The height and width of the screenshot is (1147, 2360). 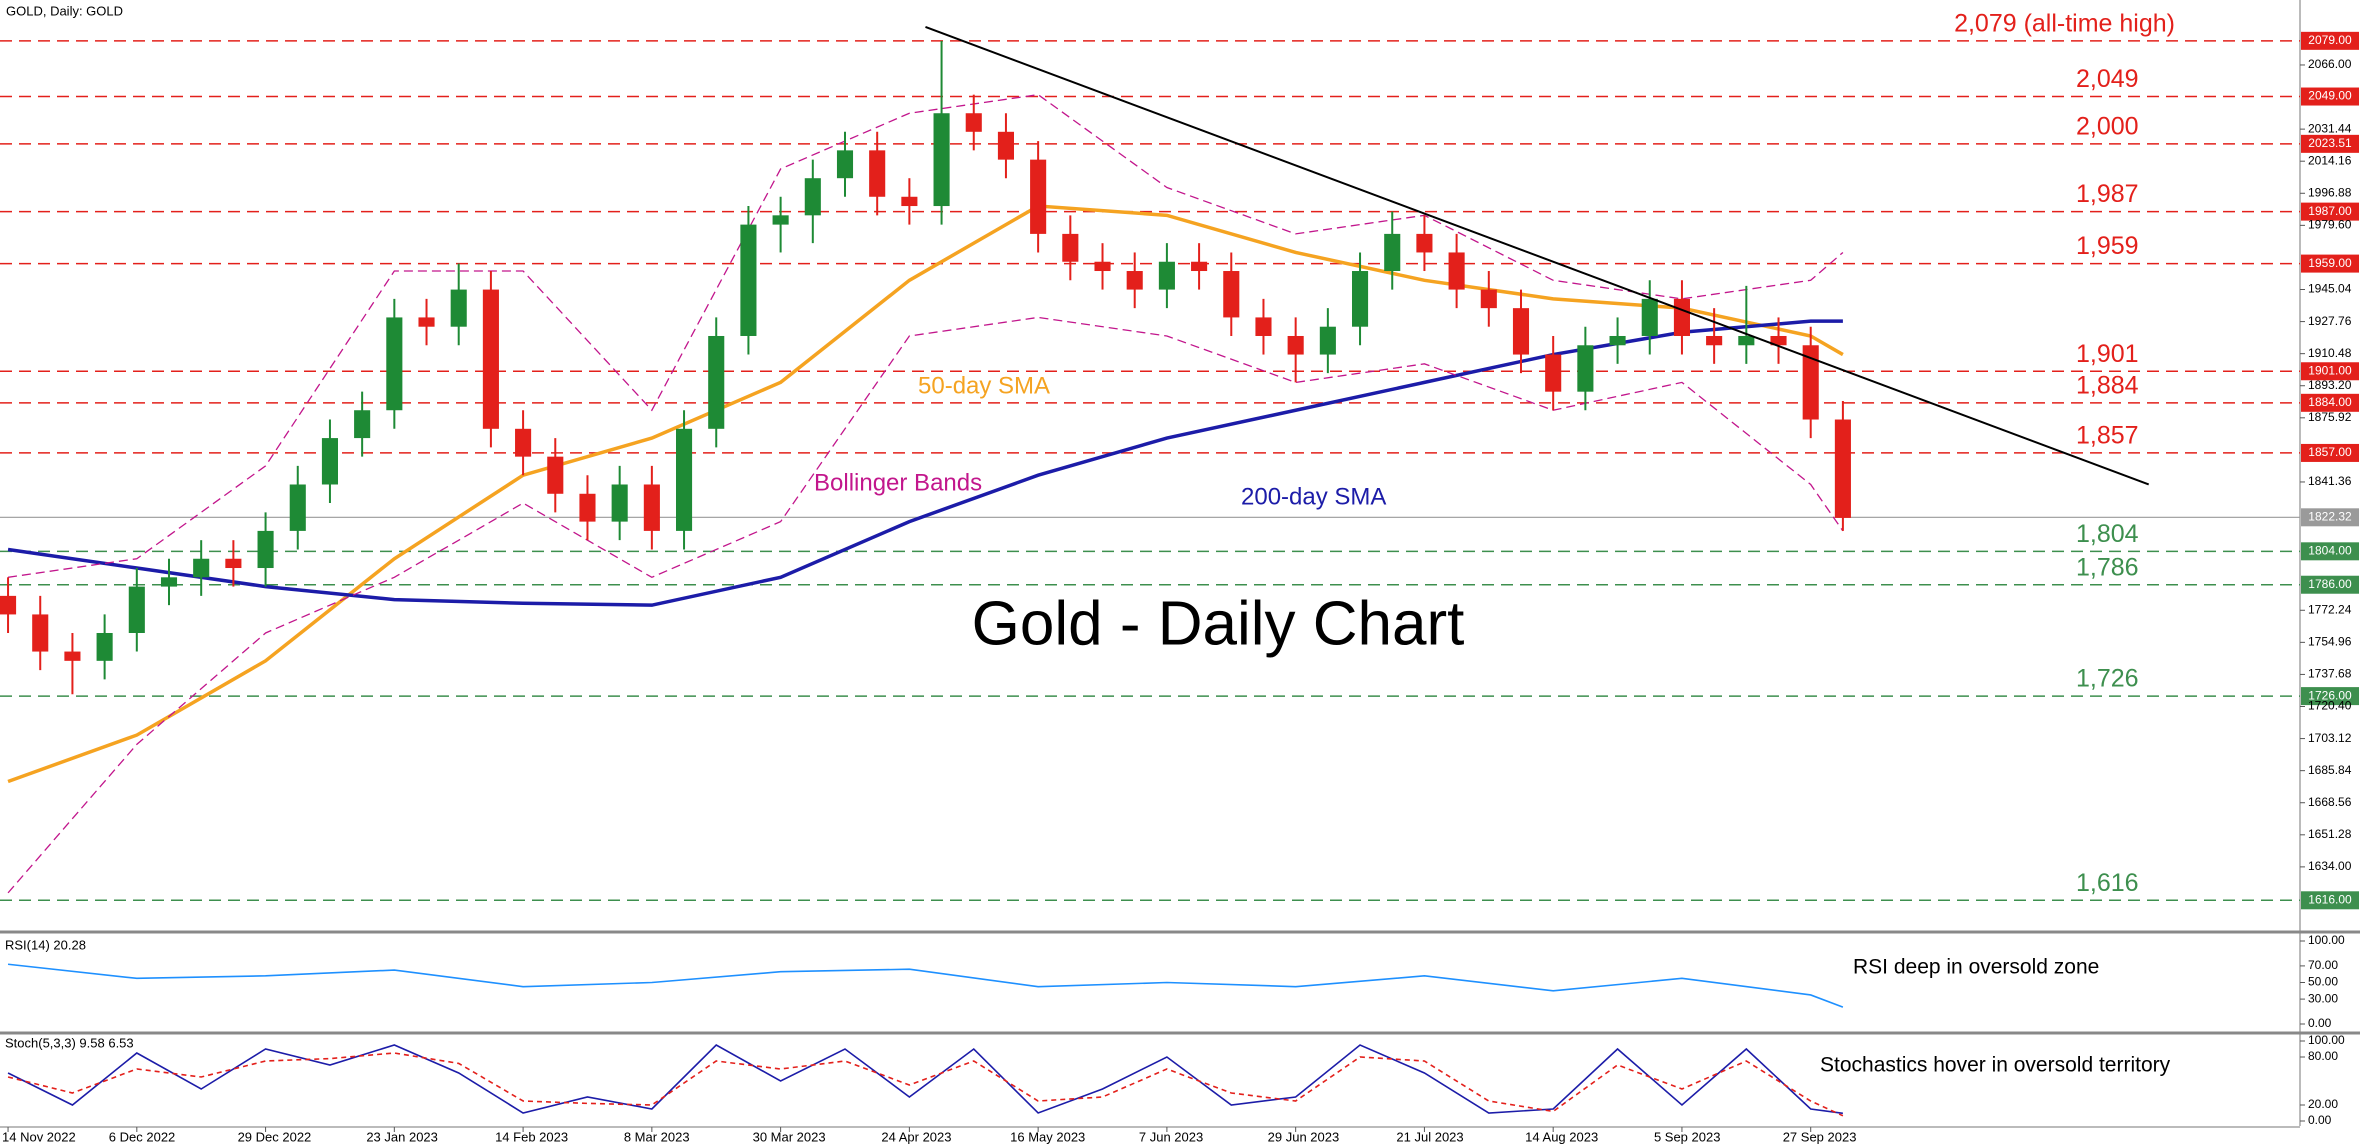 I want to click on level-note: 1,786, so click(x=2107, y=567).